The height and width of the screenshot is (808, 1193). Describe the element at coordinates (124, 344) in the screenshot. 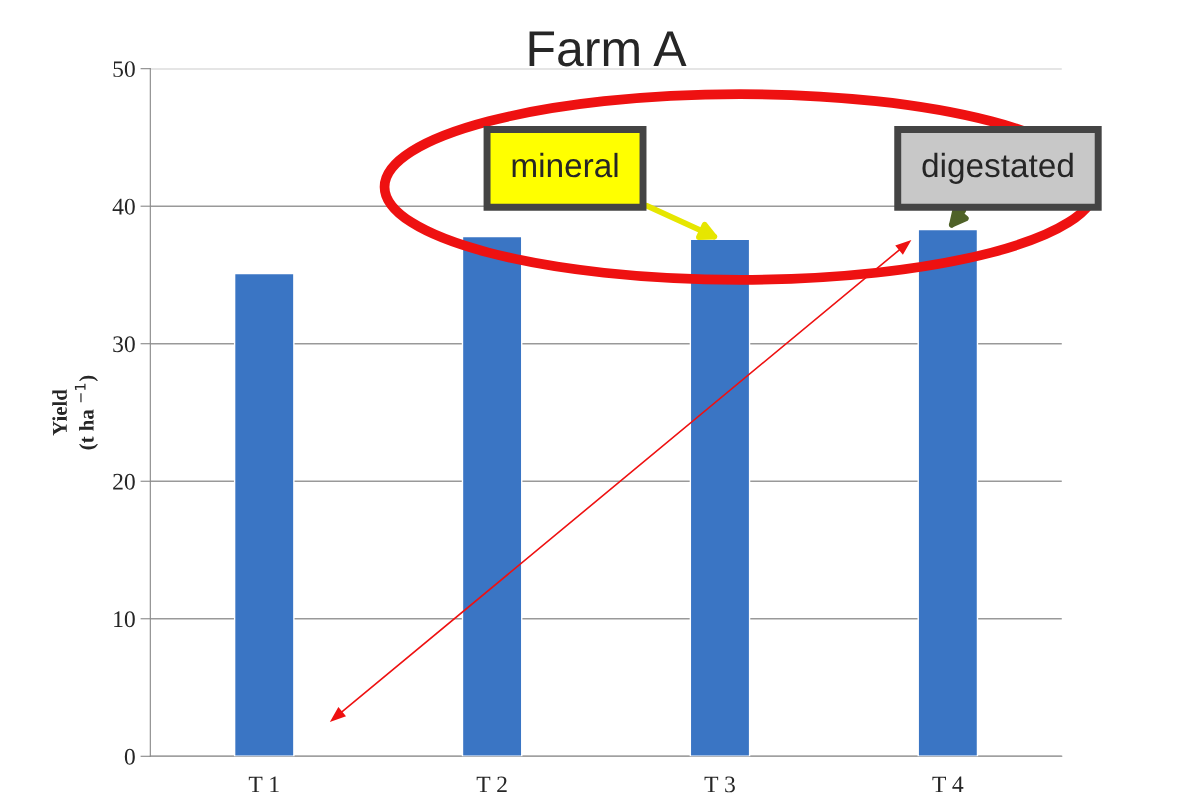

I see `y-tick-label: 30` at that location.